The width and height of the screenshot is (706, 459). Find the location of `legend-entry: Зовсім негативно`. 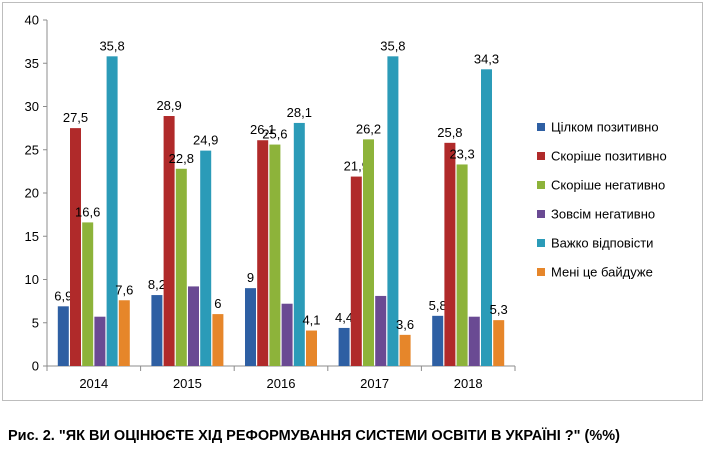

legend-entry: Зовсім негативно is located at coordinates (603, 214).